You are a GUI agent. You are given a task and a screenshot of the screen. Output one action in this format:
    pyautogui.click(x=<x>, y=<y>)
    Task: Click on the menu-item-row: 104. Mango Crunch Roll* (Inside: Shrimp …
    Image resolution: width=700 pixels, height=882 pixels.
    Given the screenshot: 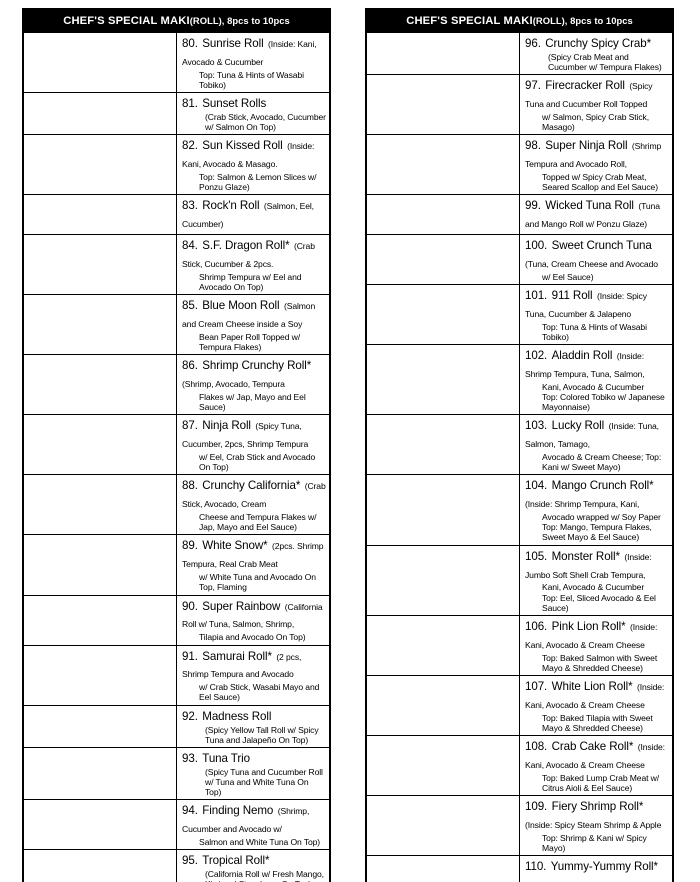 What is the action you would take?
    pyautogui.click(x=519, y=510)
    